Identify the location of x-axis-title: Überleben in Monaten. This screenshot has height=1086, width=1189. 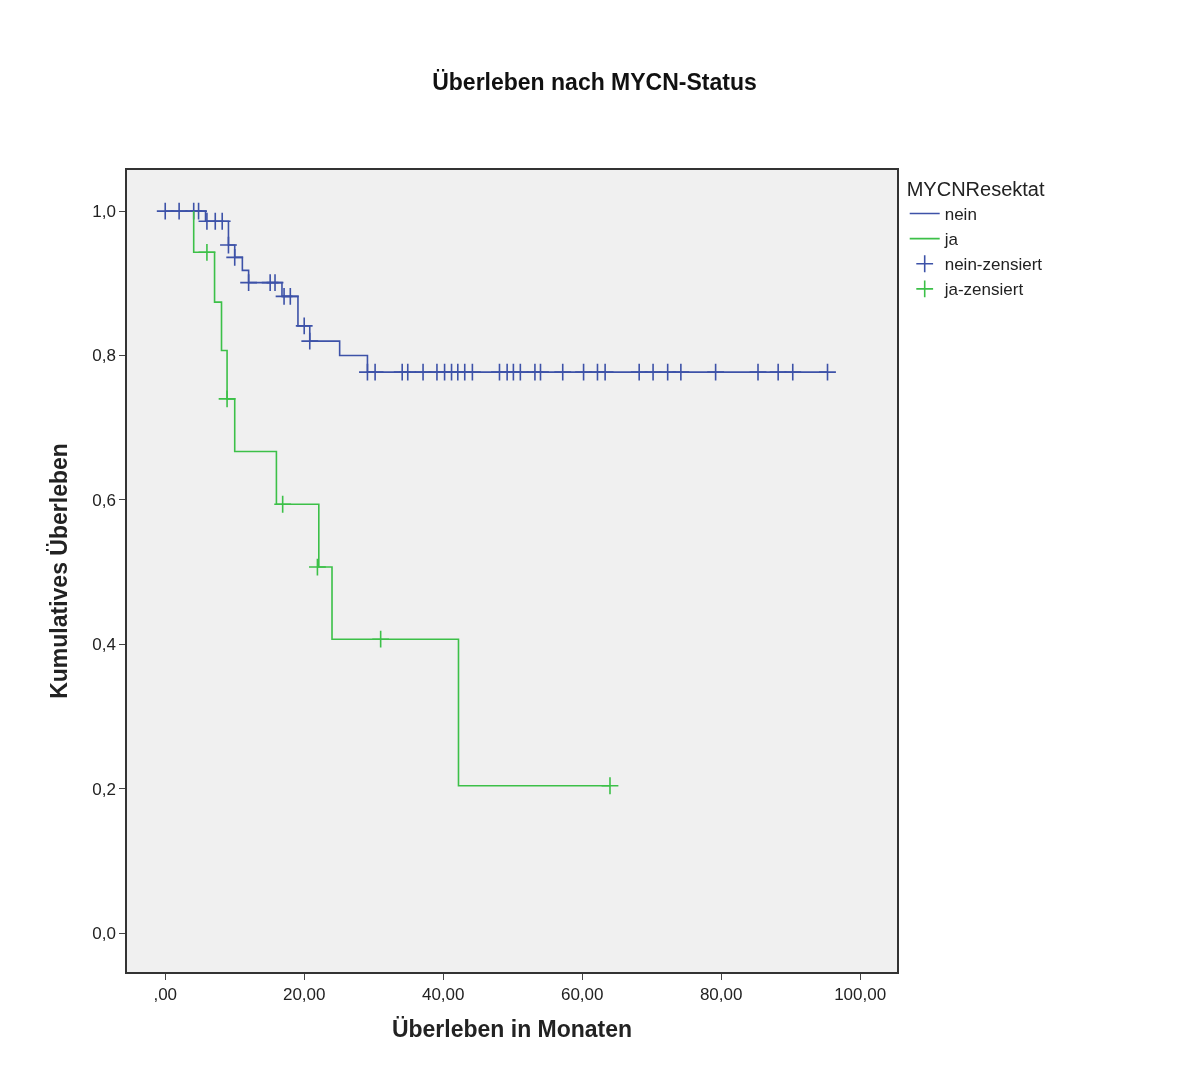
(512, 1029).